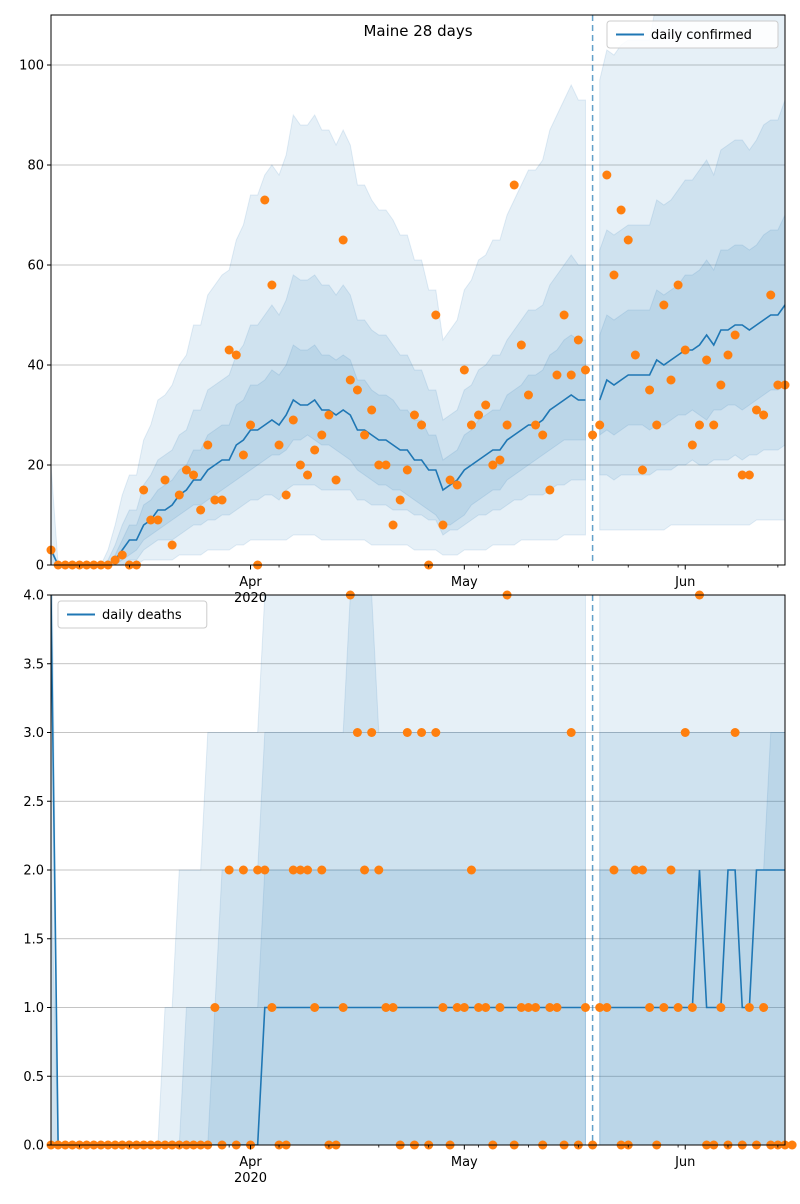 Image resolution: width=800 pixels, height=1204 pixels. Describe the element at coordinates (35, 366) in the screenshot. I see `y-tick-label: 40` at that location.